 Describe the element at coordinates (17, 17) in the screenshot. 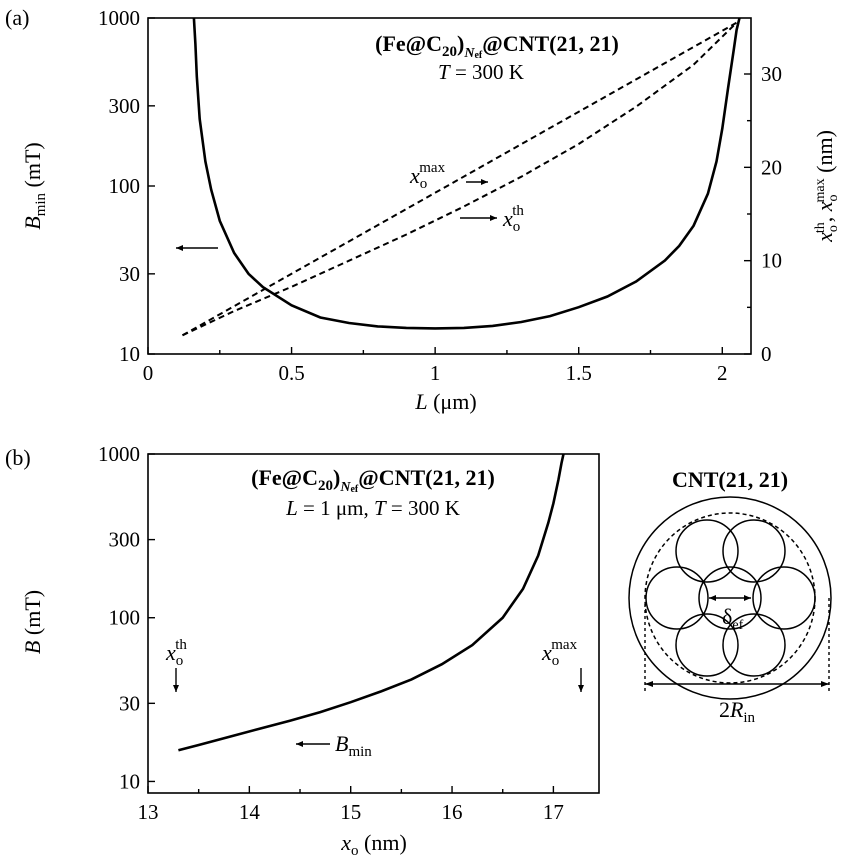

I see `panel-a-label: (a)` at that location.